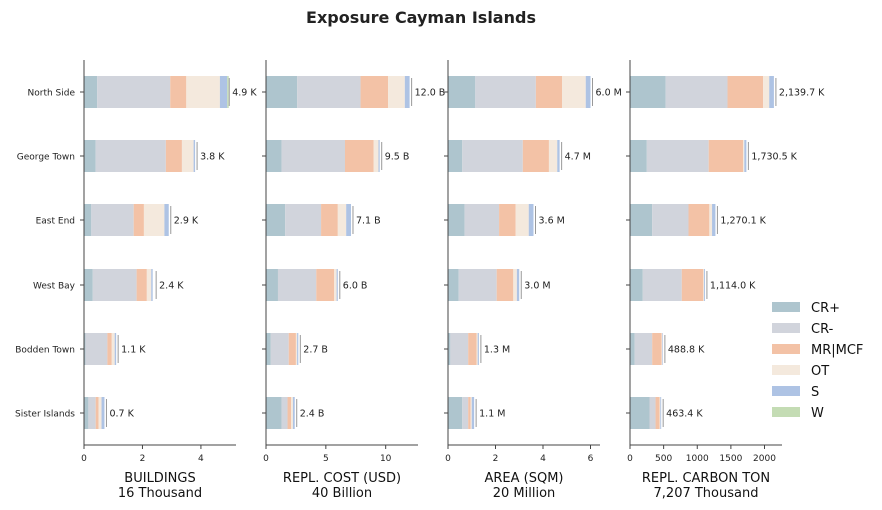 Image resolution: width=882 pixels, height=510 pixels. What do you see at coordinates (786, 328) in the screenshot?
I see `legend-swatch-cr-` at bounding box center [786, 328].